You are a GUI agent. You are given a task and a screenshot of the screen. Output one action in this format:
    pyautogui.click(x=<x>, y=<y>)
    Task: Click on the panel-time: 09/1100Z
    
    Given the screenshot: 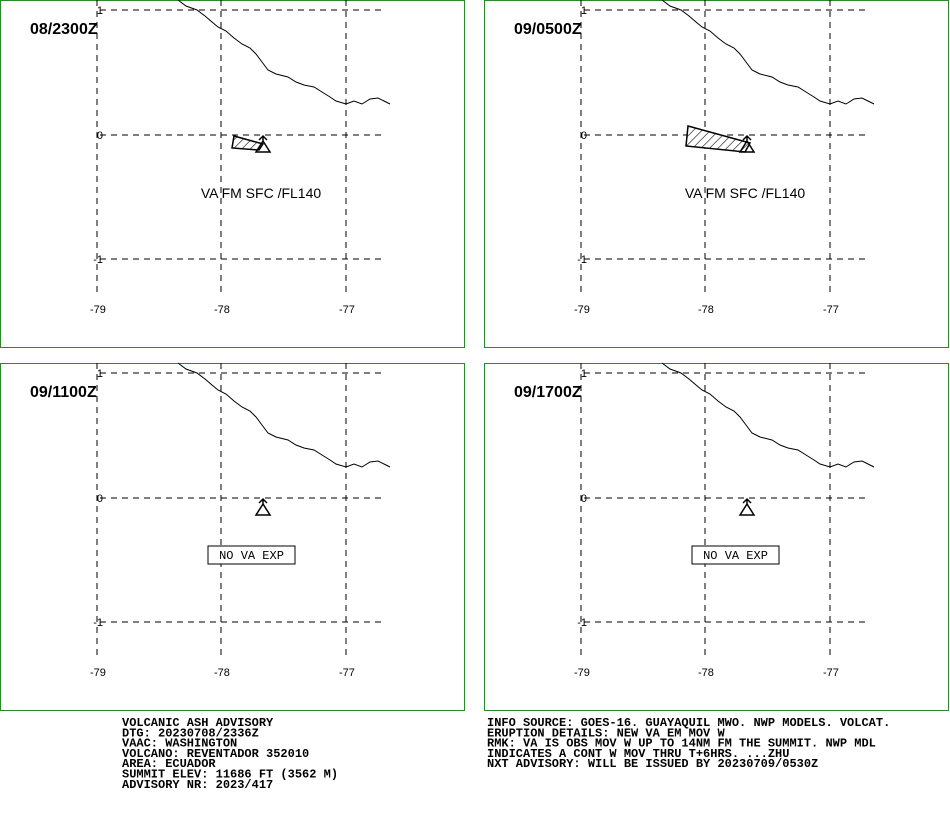 What is the action you would take?
    pyautogui.click(x=63, y=392)
    